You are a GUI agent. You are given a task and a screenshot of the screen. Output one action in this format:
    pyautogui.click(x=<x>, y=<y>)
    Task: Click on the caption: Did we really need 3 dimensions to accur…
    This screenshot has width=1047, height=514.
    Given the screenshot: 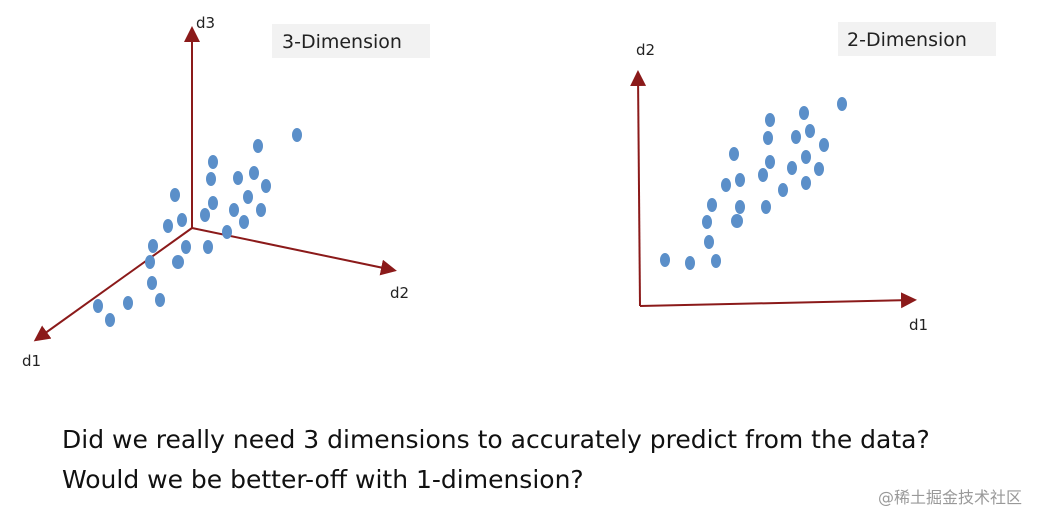 What is the action you would take?
    pyautogui.click(x=496, y=439)
    